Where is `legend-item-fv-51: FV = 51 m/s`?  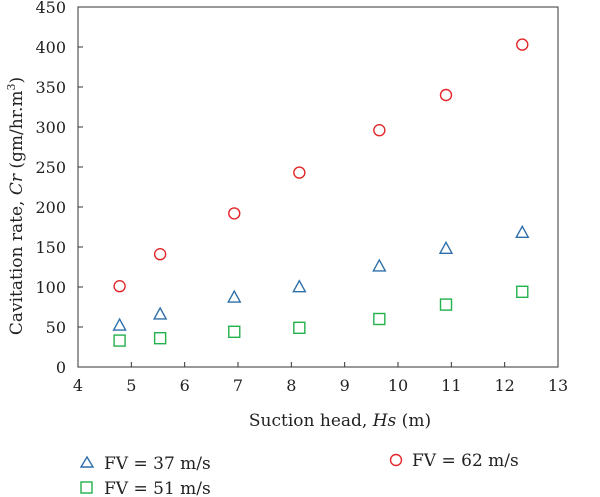
legend-item-fv-51: FV = 51 m/s is located at coordinates (145, 488).